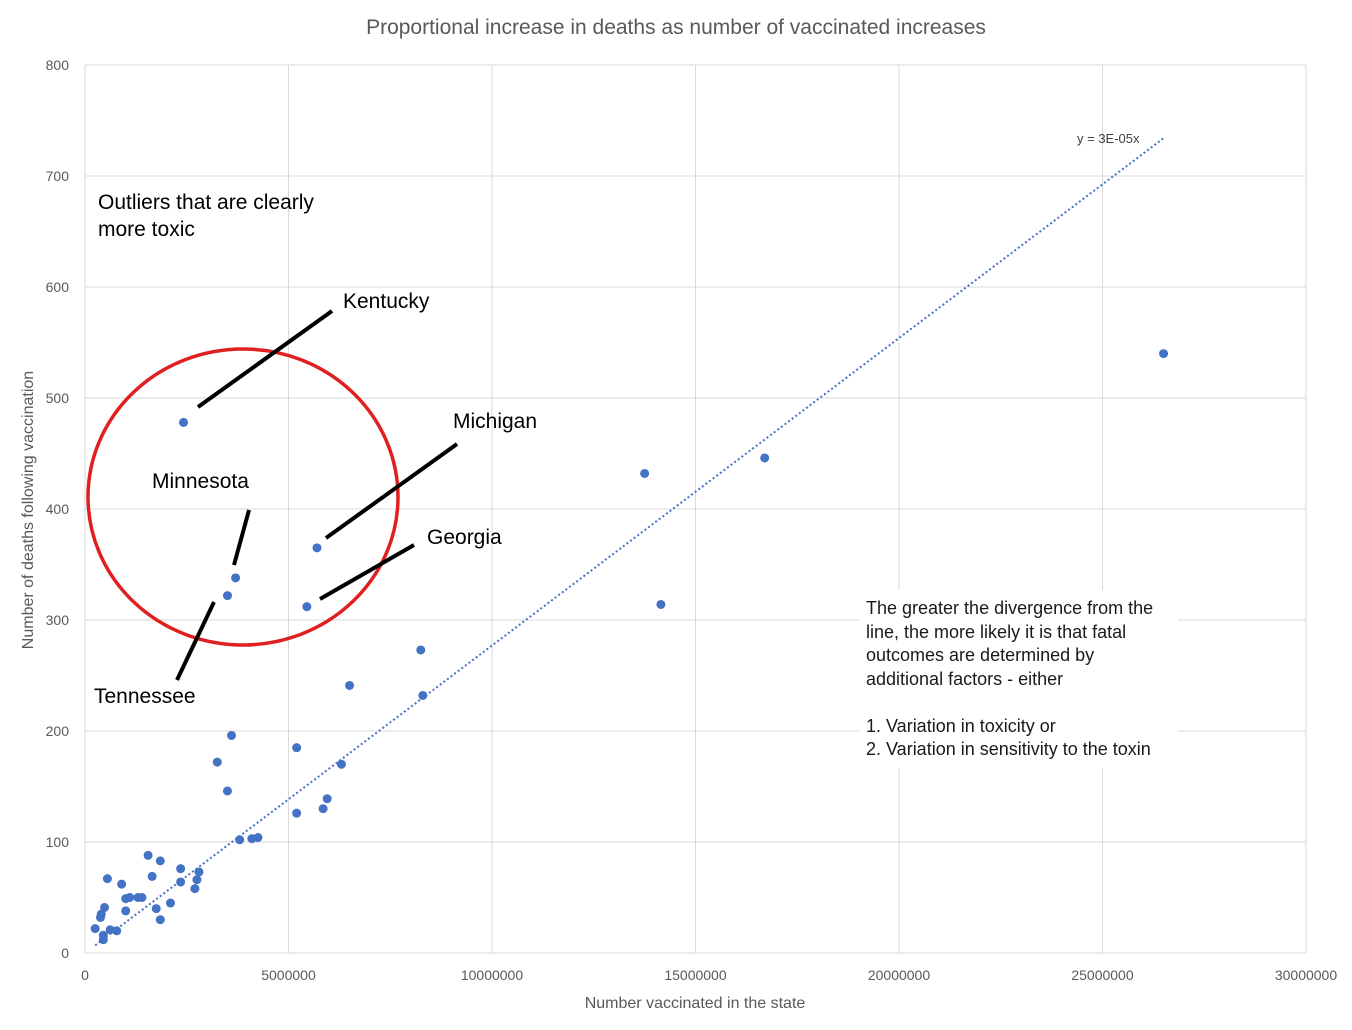 This screenshot has width=1352, height=1030. I want to click on kentucky-pointer, so click(265, 359).